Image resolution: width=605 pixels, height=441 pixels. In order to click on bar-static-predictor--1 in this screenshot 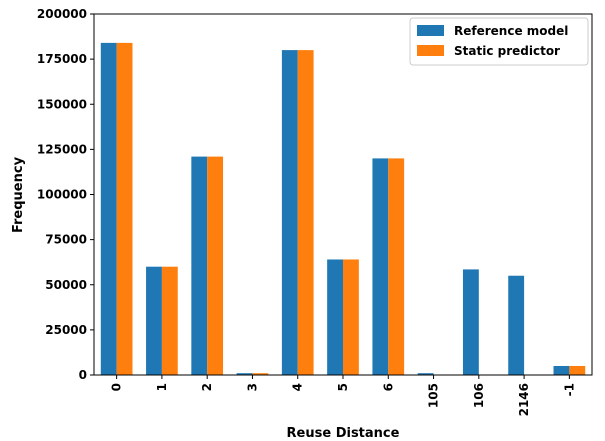, I will do `click(577, 370)`.